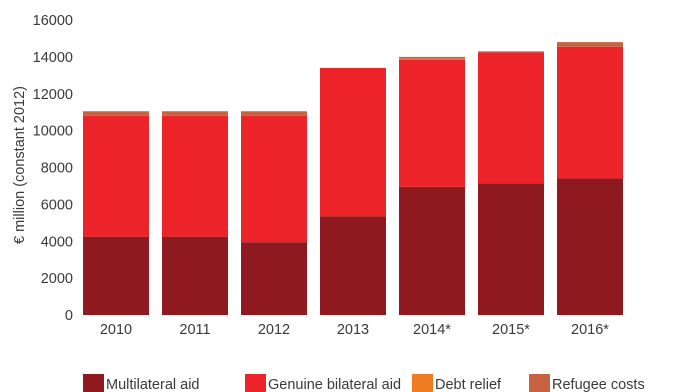 This screenshot has width=687, height=392. I want to click on x-tick-label: 2015*, so click(511, 330).